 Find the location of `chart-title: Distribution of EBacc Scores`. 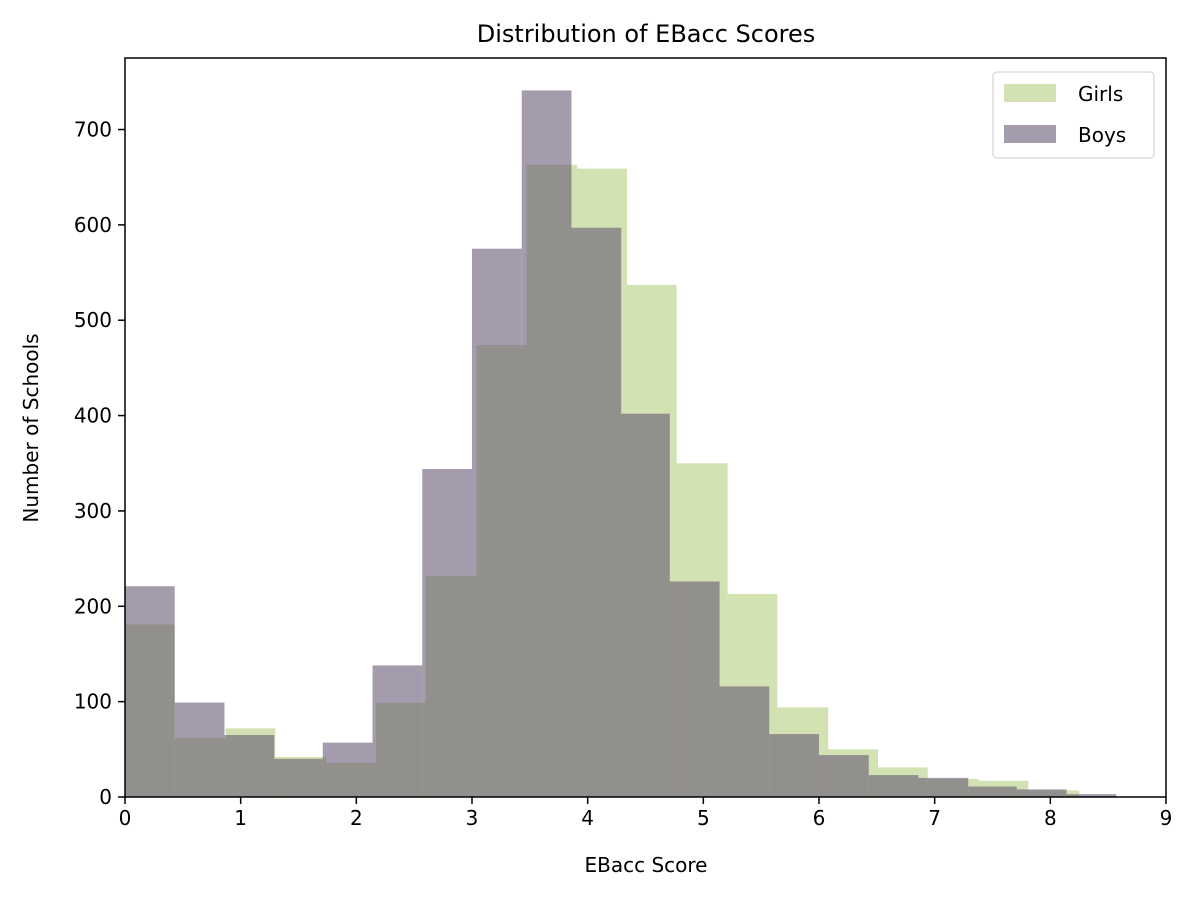

chart-title: Distribution of EBacc Scores is located at coordinates (646, 34).